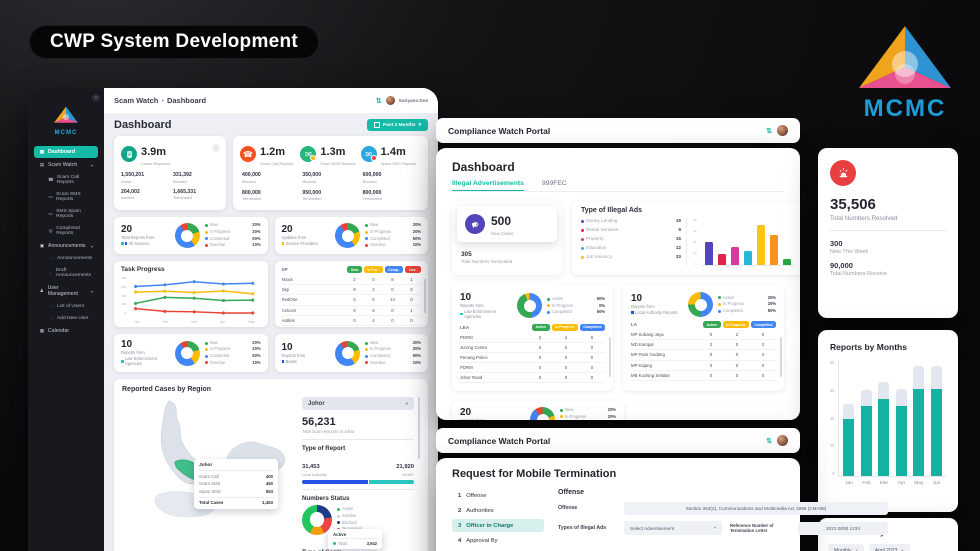 This screenshot has width=980, height=551. Describe the element at coordinates (703, 366) in the screenshot. I see `table-row: MP Kajang 0 0 0` at that location.